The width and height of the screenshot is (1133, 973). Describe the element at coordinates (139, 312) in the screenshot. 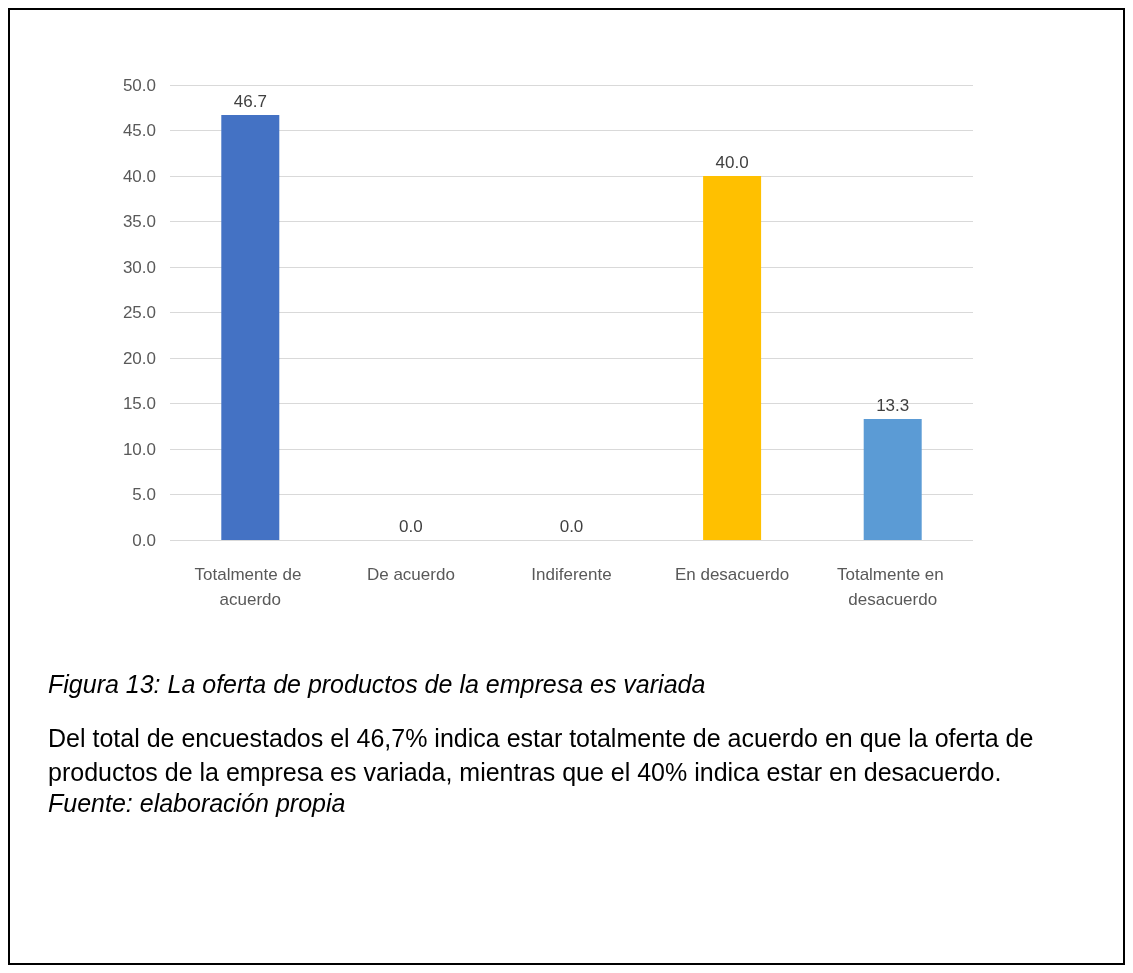

I see `y-tick-label: 25.0` at that location.